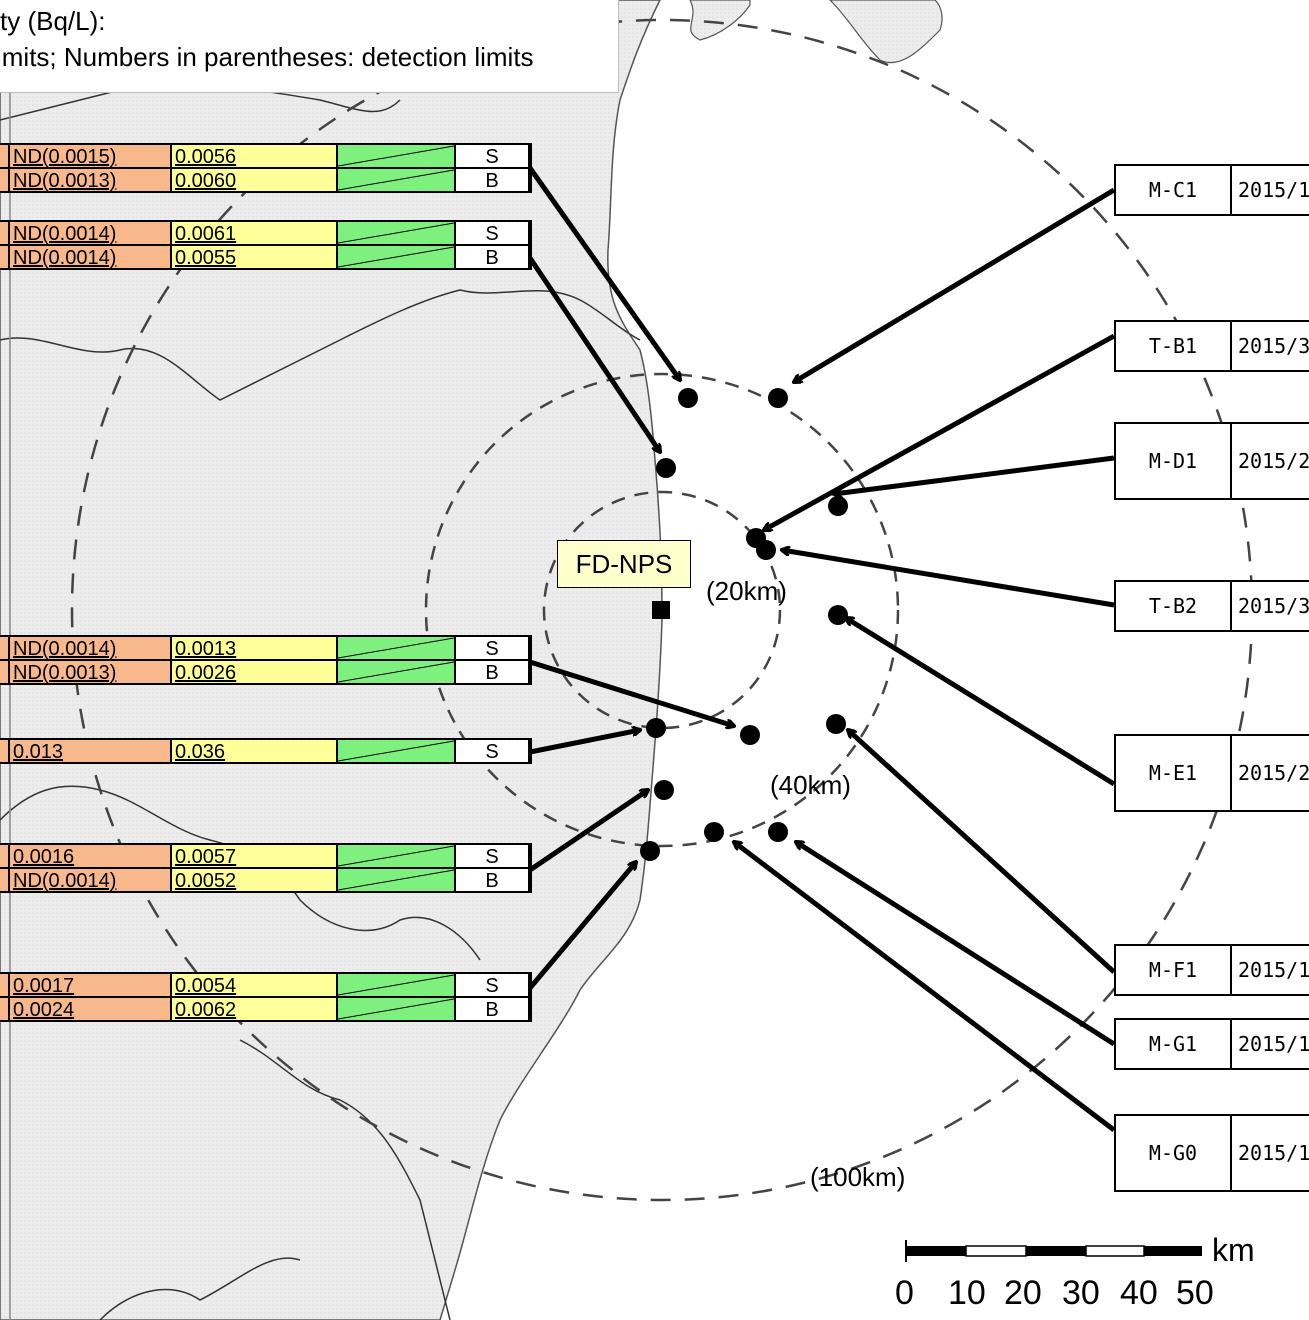  What do you see at coordinates (662, 610) in the screenshot?
I see `ring-20km` at bounding box center [662, 610].